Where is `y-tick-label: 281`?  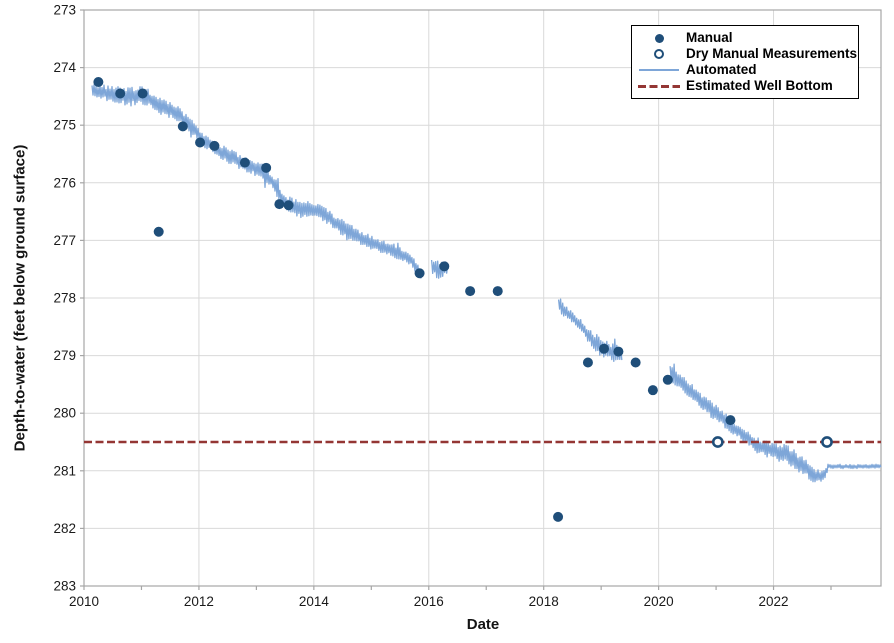
y-tick-label: 281 is located at coordinates (64, 470).